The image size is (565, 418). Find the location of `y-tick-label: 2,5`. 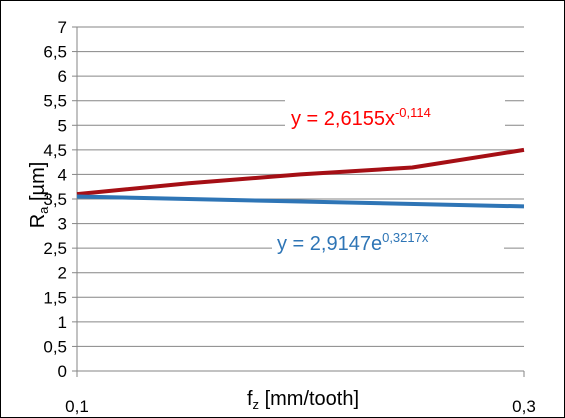

y-tick-label: 2,5 is located at coordinates (55, 248).